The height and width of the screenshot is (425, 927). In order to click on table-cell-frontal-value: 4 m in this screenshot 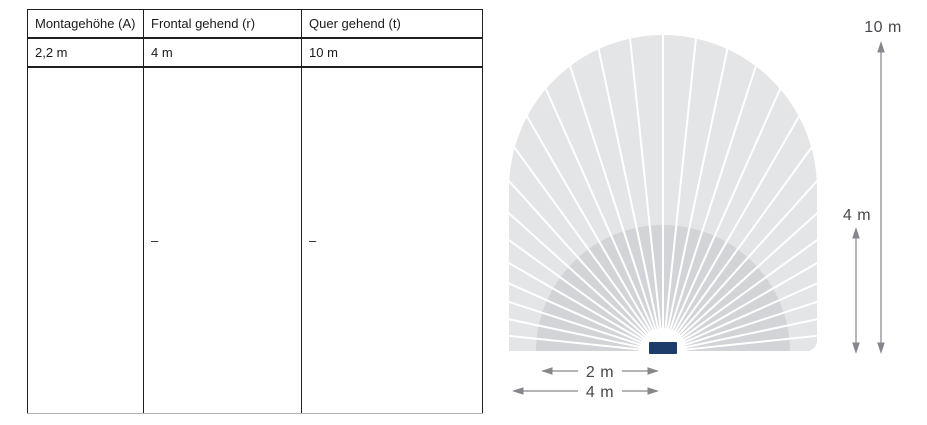, I will do `click(222, 52)`.